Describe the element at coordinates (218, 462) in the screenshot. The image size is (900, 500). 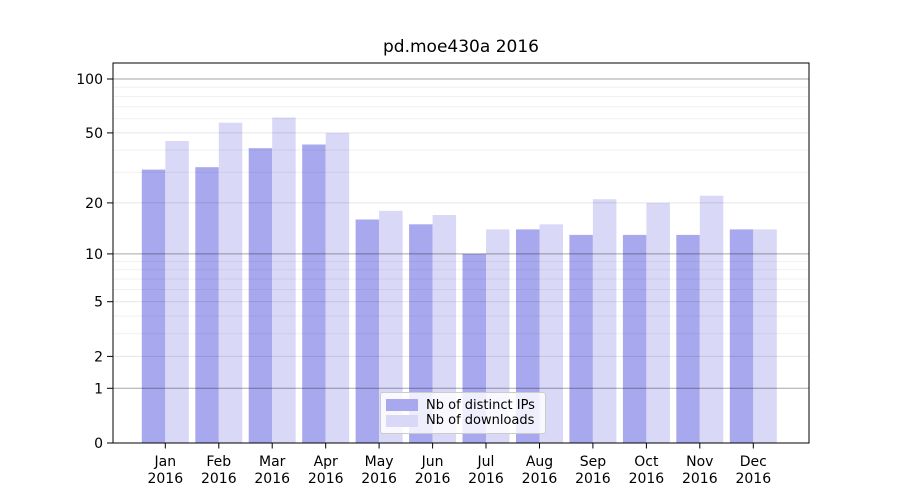
I see `x-tick-label-month: Feb` at that location.